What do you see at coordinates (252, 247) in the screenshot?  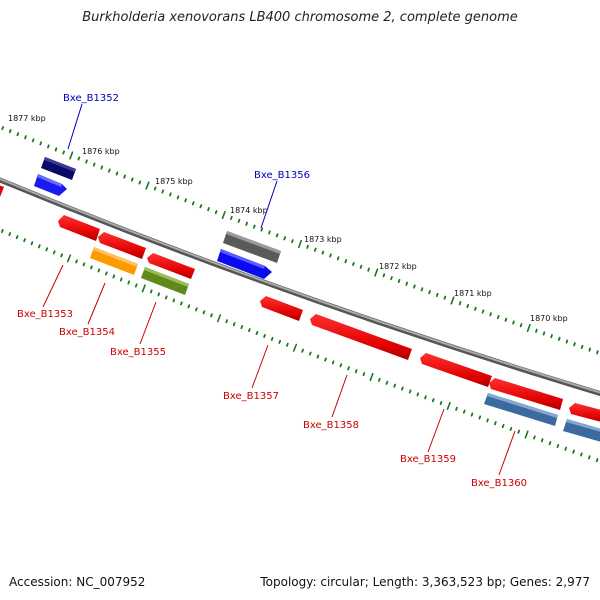 I see `gene-bxe-b1356-a` at bounding box center [252, 247].